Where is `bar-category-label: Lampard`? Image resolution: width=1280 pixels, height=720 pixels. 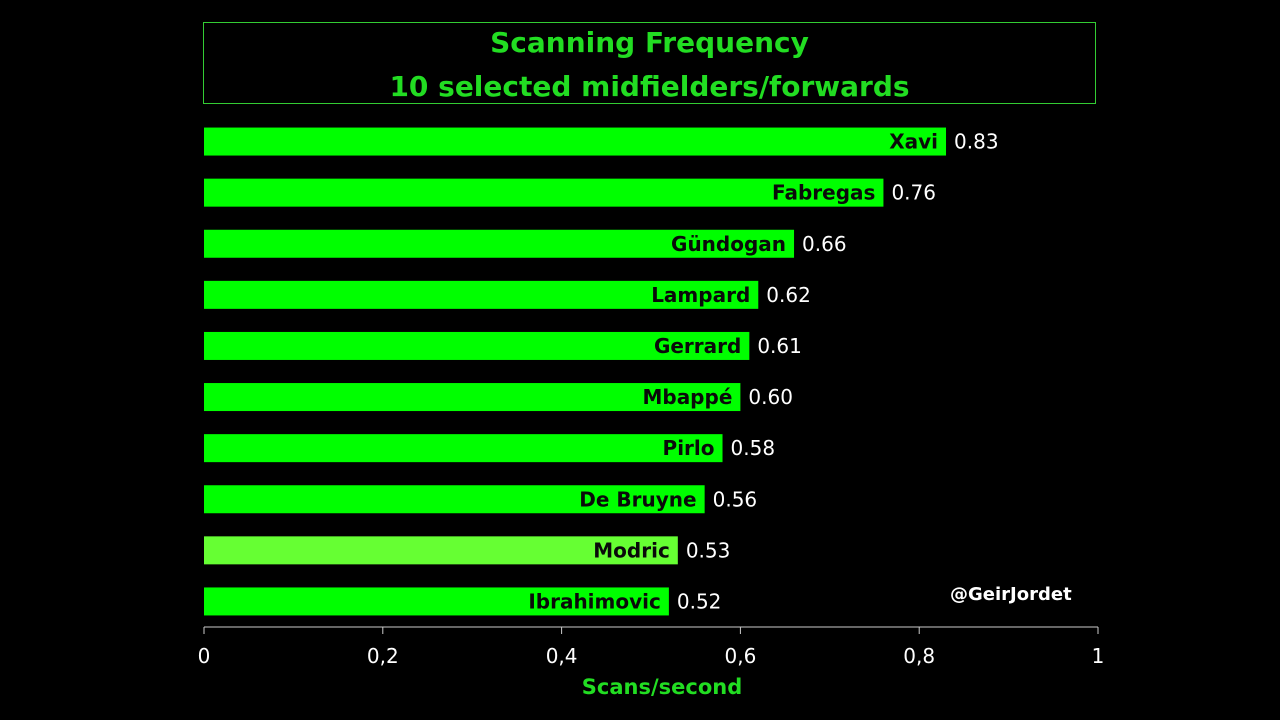
bar-category-label: Lampard is located at coordinates (700, 295).